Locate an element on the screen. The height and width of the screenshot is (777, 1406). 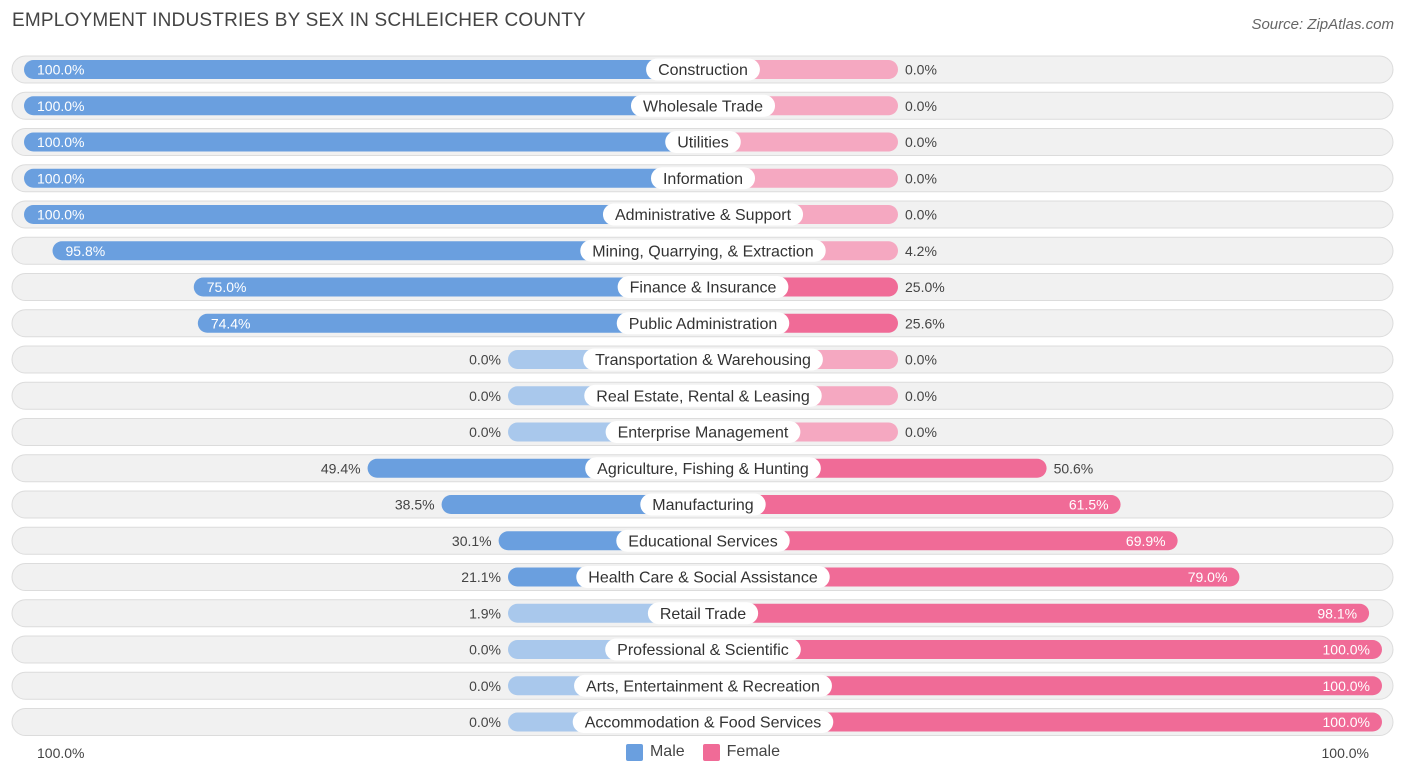
chart-row: Real Estate, Rental & Leasing 0.0% 0.0% is located at coordinates (702, 395).